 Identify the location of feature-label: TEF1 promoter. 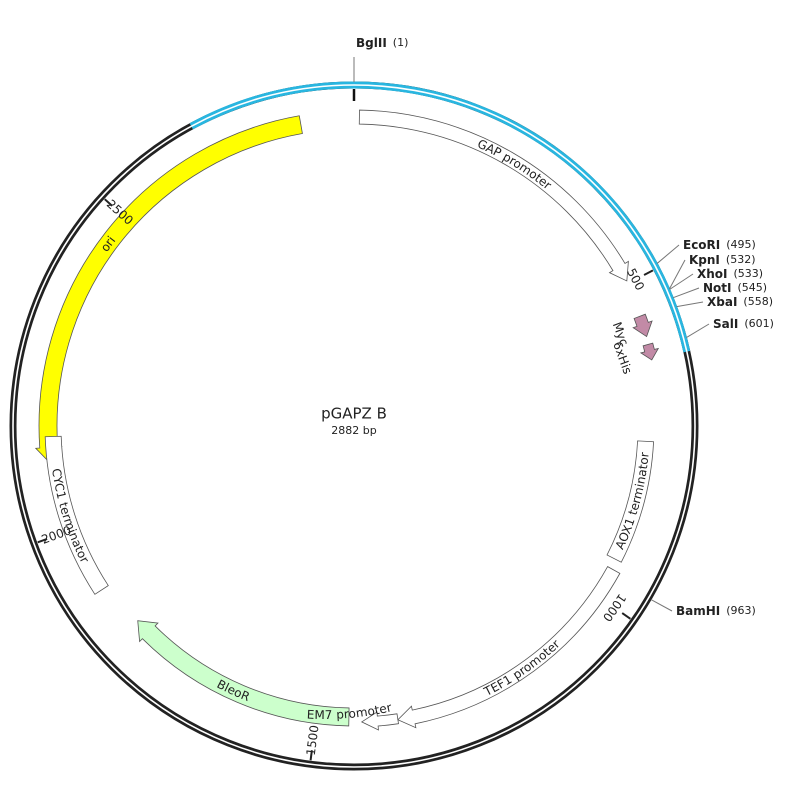
(522, 668).